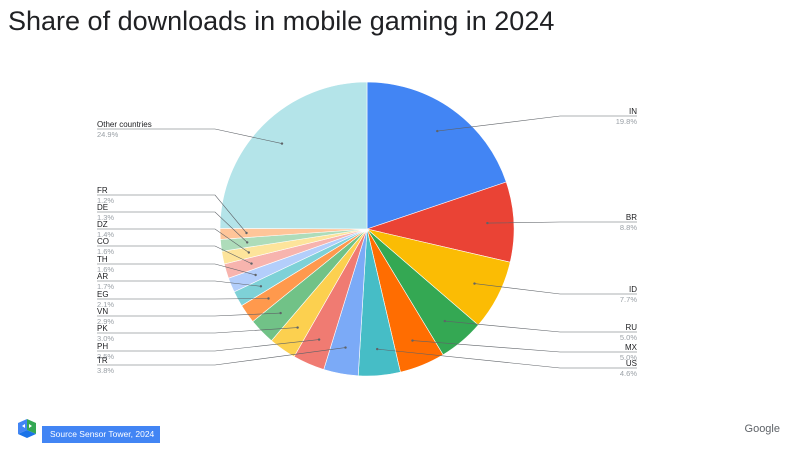  I want to click on slice-value-ar: 1.7%, so click(105, 286).